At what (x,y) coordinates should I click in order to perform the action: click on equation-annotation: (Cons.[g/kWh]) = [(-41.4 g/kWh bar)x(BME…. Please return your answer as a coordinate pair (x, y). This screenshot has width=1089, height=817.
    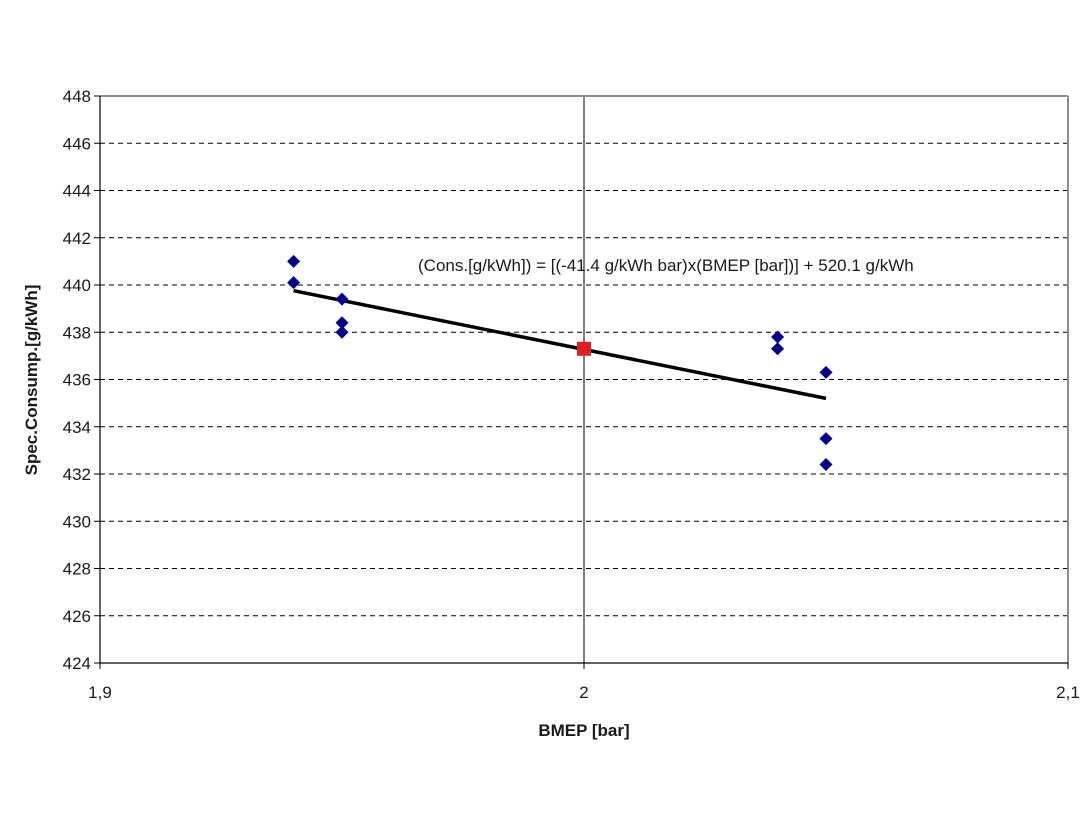
    Looking at the image, I should click on (666, 265).